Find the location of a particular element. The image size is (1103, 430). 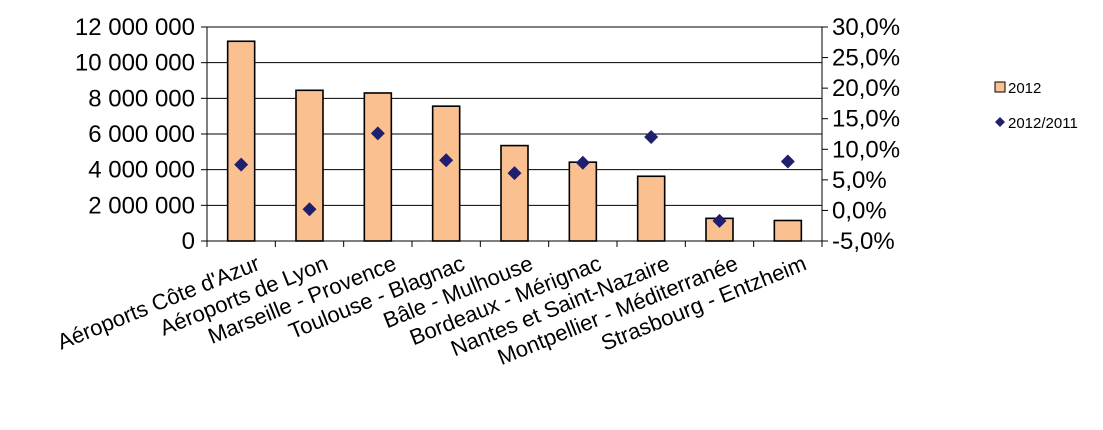

right-tick-label: 10,0% is located at coordinates (866, 149).